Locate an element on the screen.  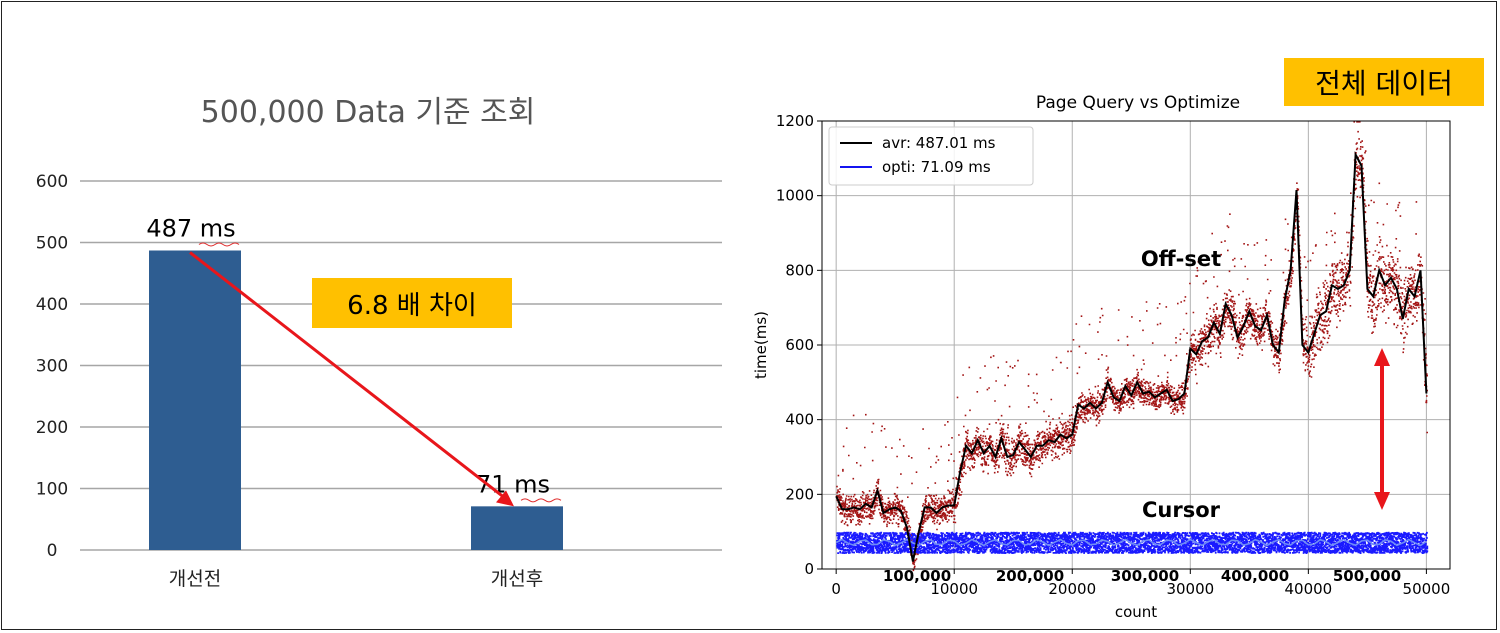
bar-y-tick-label: 100 is located at coordinates (52, 490).